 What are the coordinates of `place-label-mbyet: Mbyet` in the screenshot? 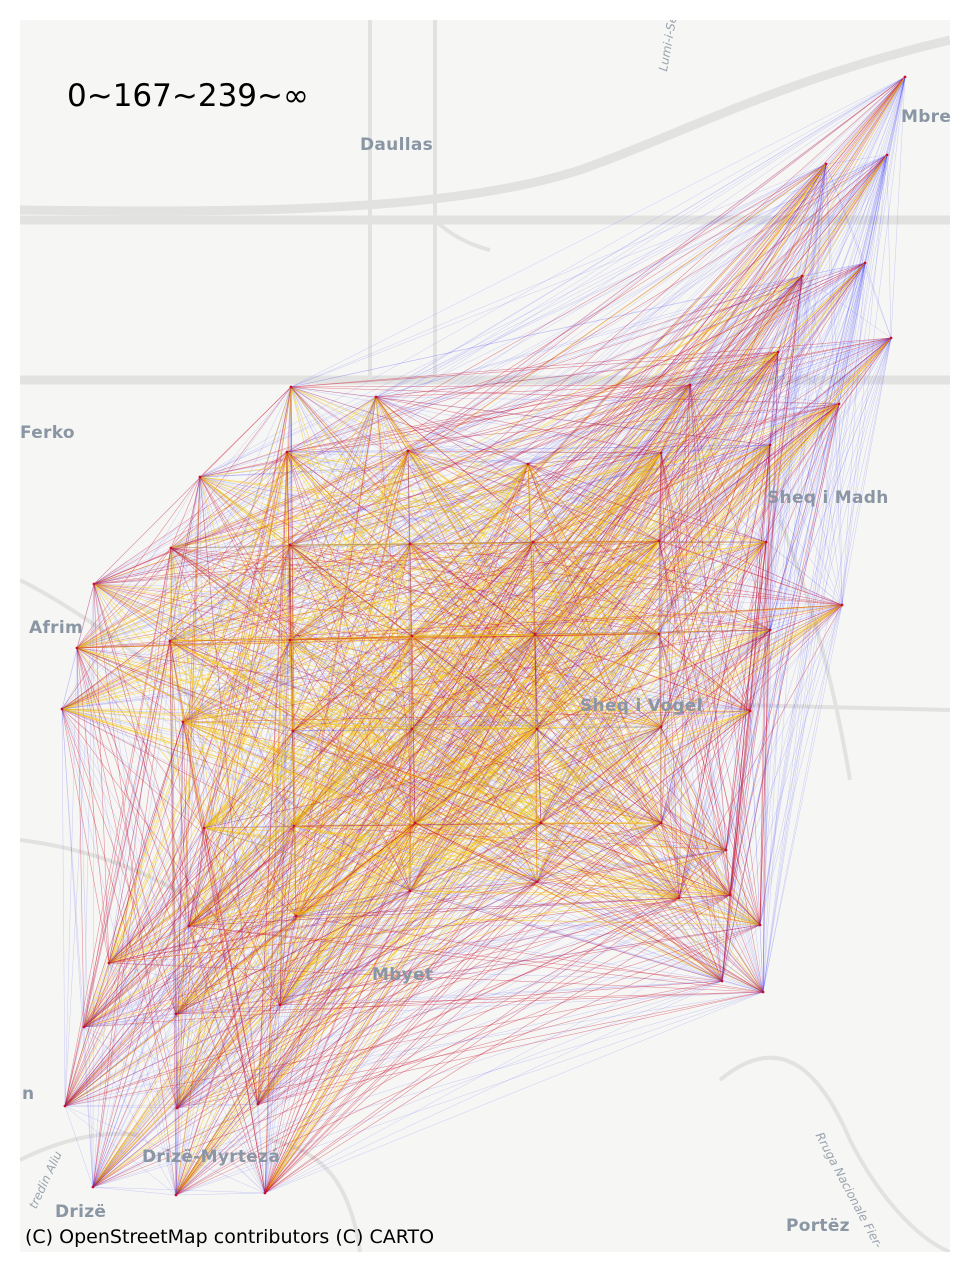 It's located at (403, 975).